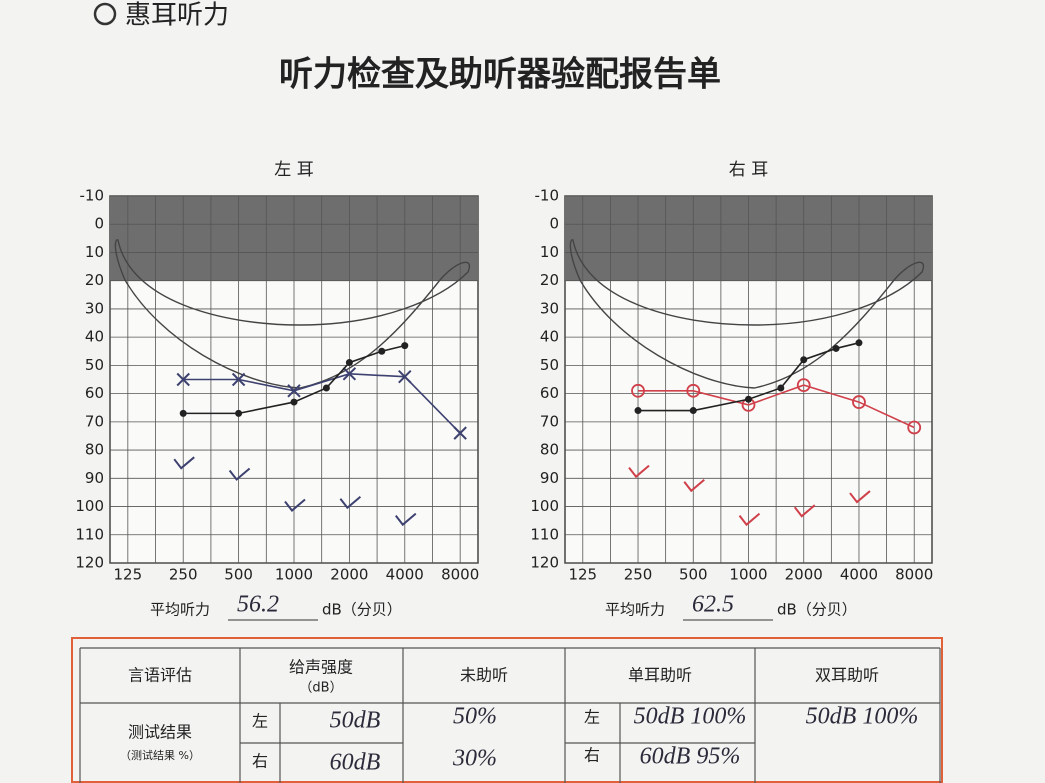 The image size is (1045, 783). What do you see at coordinates (475, 717) in the screenshot?
I see `unaided: 50%` at bounding box center [475, 717].